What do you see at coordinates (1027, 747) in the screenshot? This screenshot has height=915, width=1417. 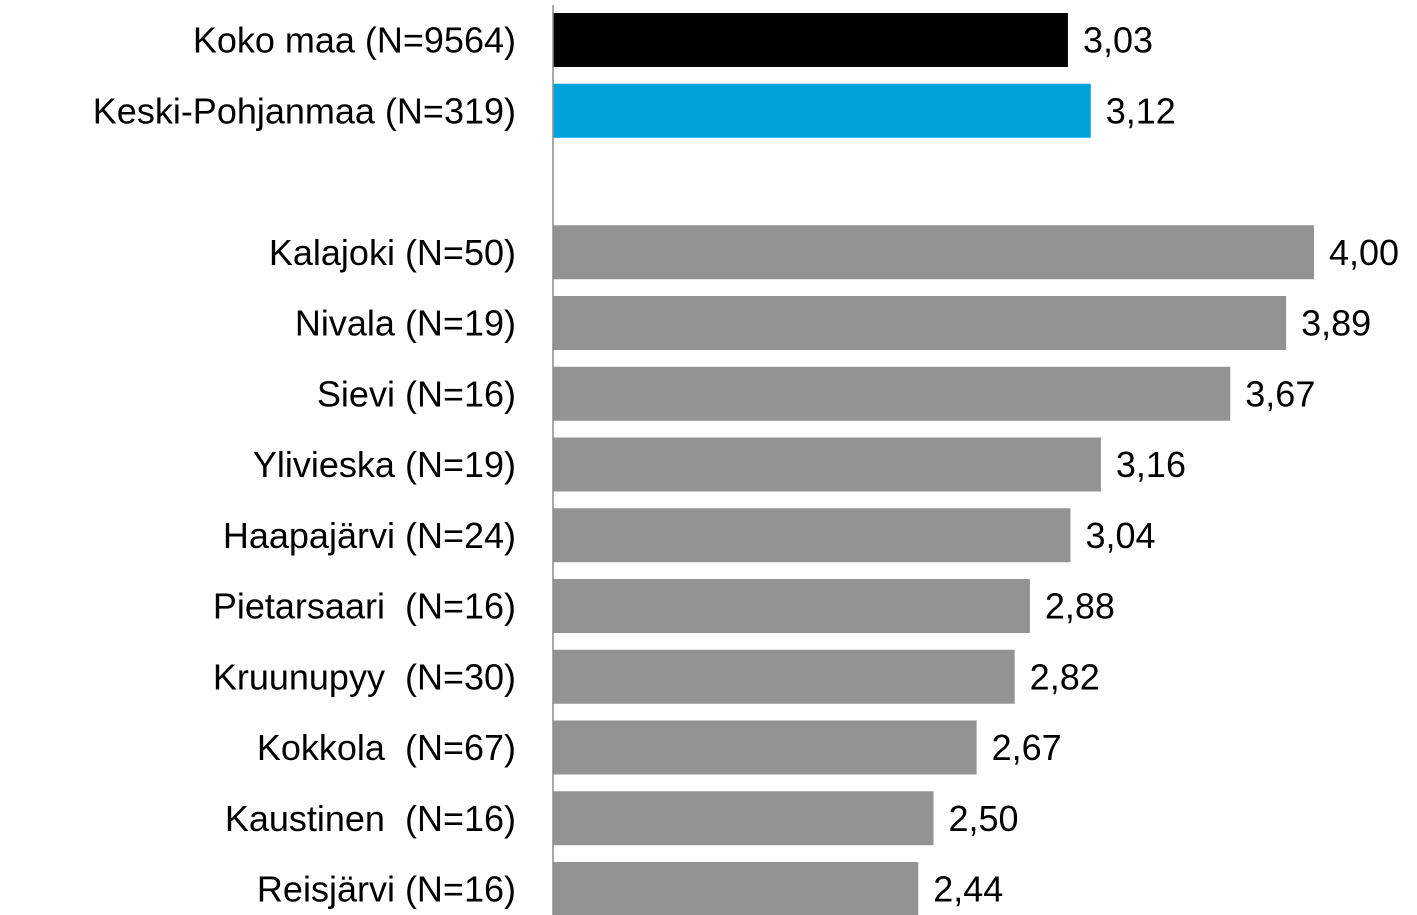 I see `value-label: 2,67` at bounding box center [1027, 747].